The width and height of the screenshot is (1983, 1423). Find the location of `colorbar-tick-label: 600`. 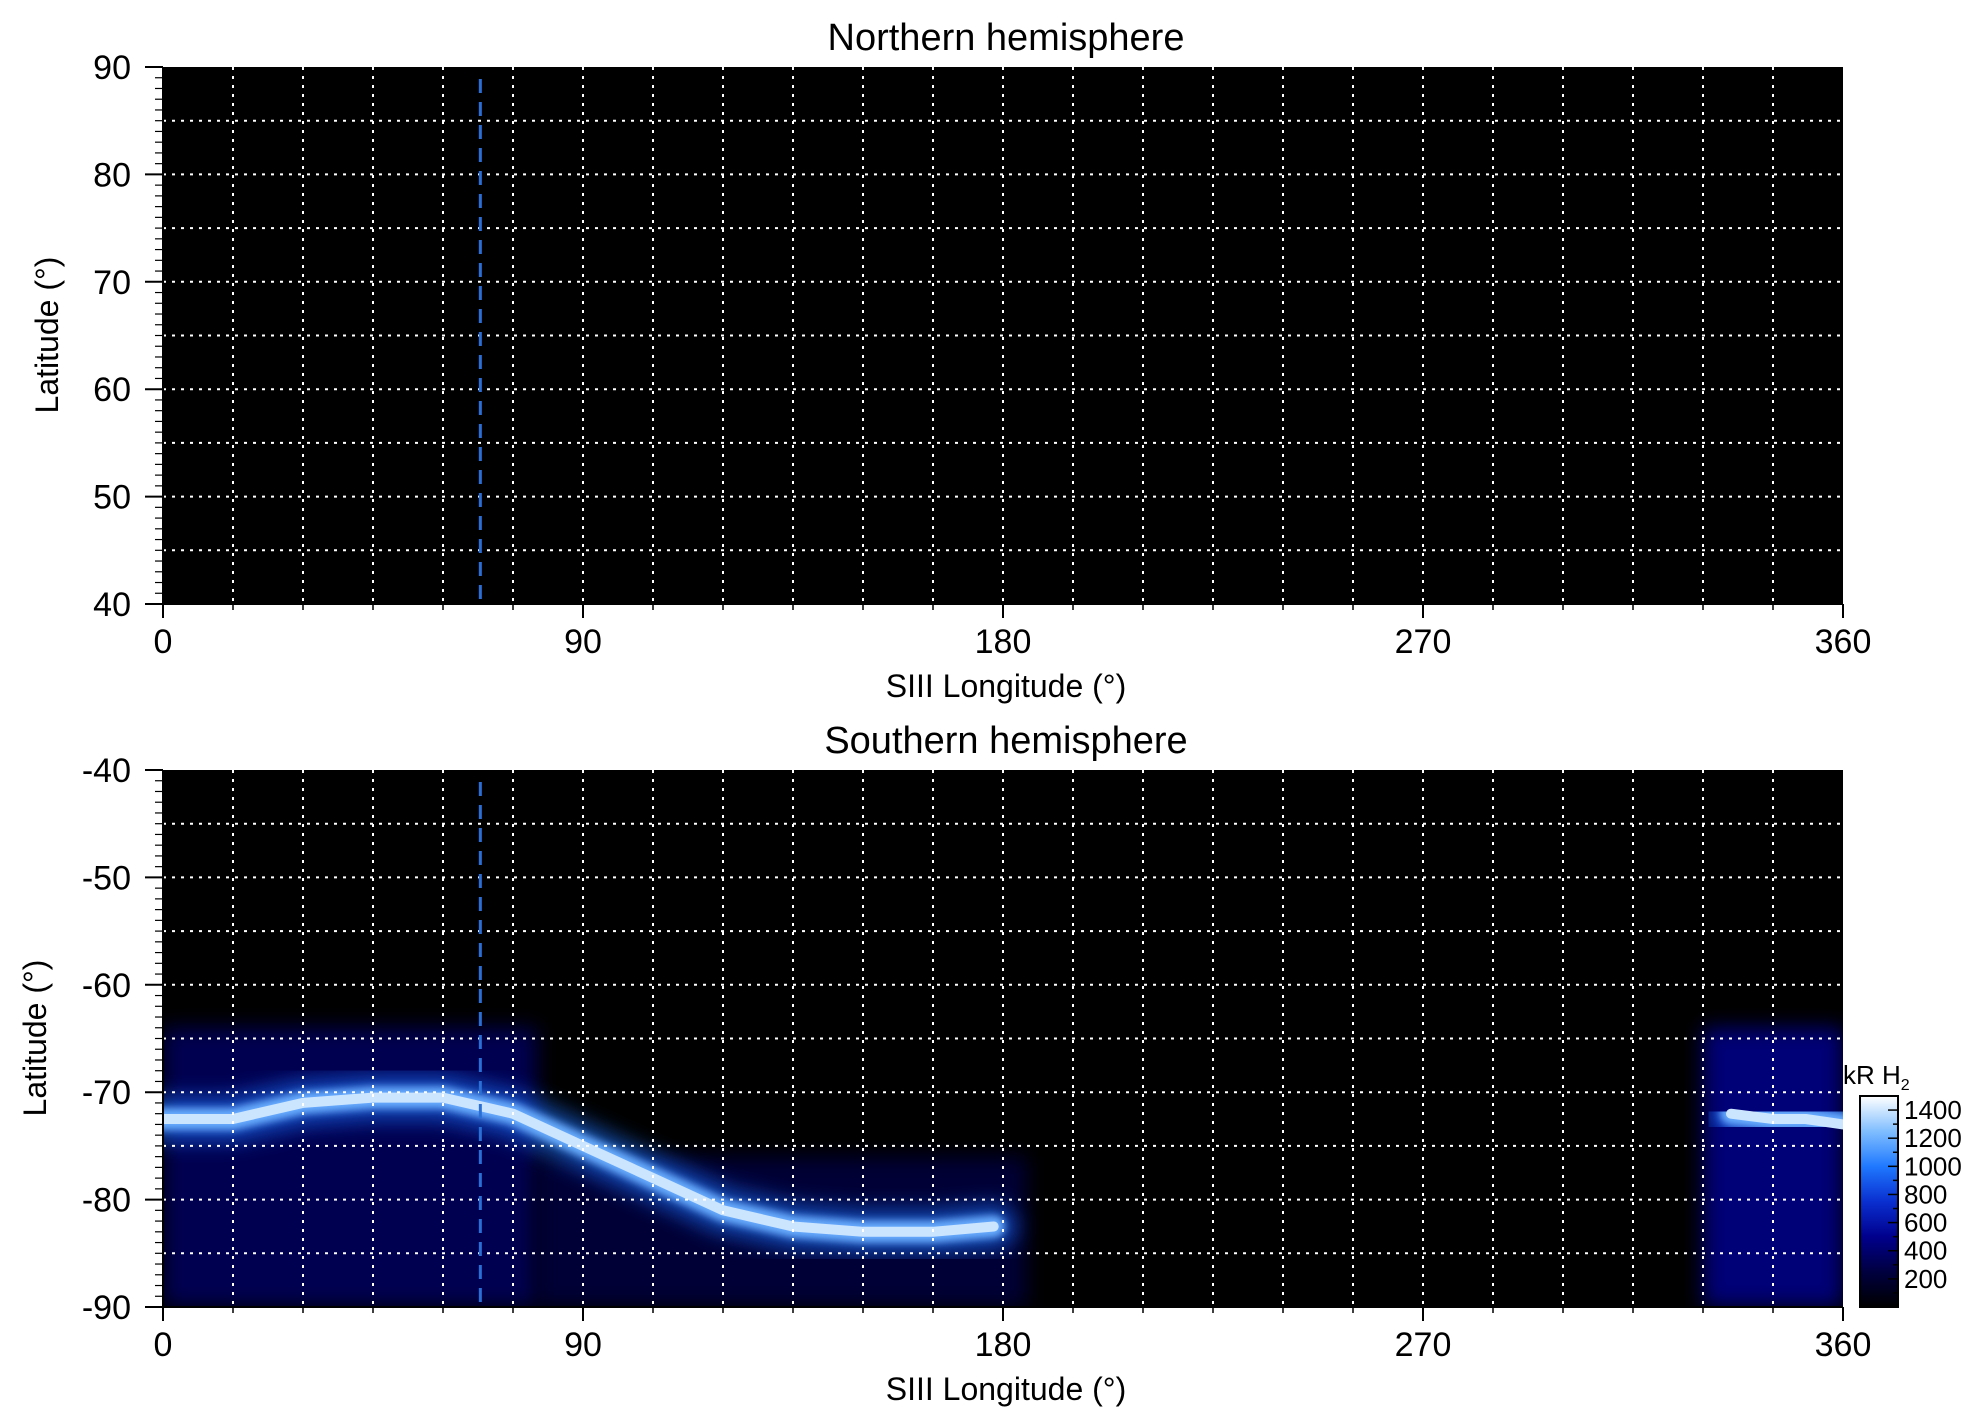

colorbar-tick-label: 600 is located at coordinates (1925, 1223).